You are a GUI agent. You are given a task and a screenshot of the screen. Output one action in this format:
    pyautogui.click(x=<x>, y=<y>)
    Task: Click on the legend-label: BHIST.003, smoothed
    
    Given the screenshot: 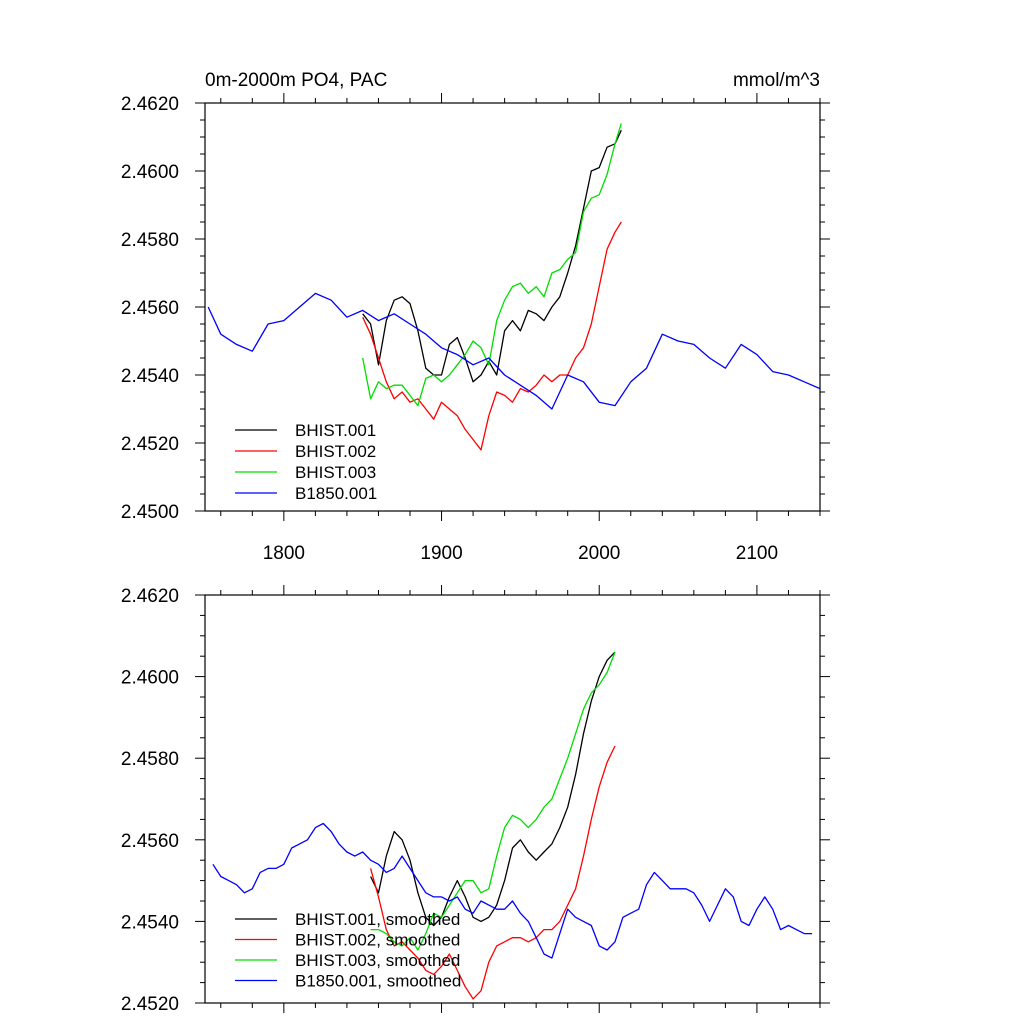 What is the action you would take?
    pyautogui.click(x=377, y=960)
    